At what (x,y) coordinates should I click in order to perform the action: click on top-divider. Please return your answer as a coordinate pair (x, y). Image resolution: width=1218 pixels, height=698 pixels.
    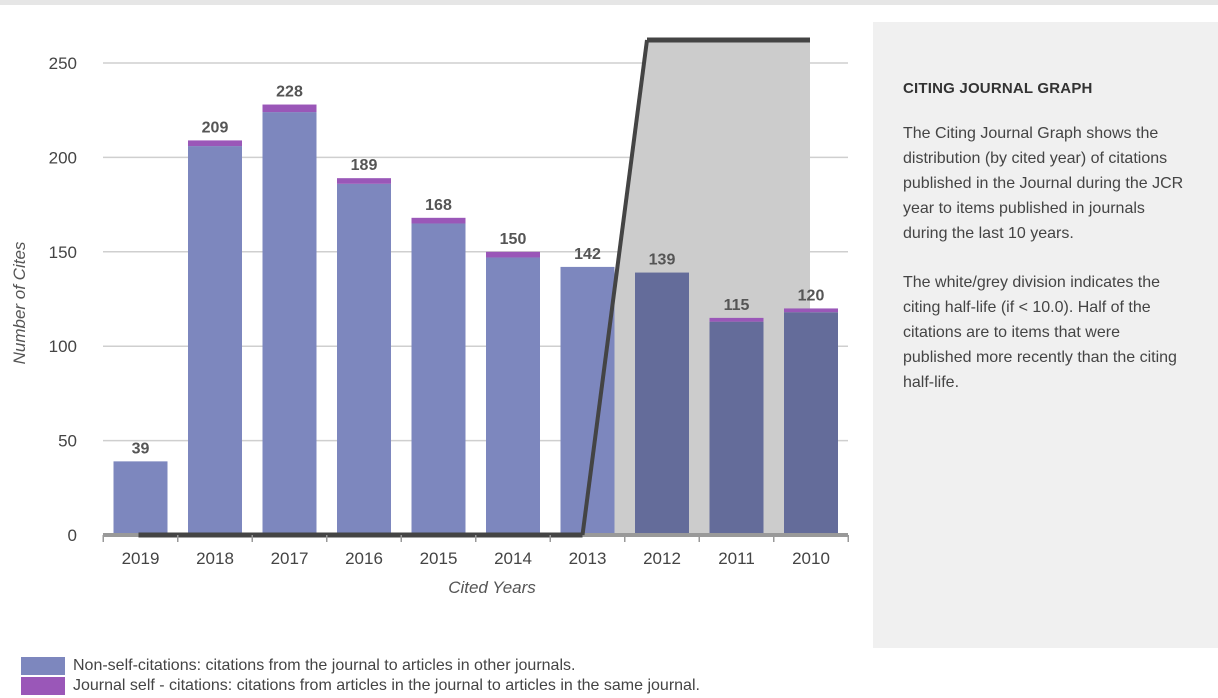
    Looking at the image, I should click on (609, 2).